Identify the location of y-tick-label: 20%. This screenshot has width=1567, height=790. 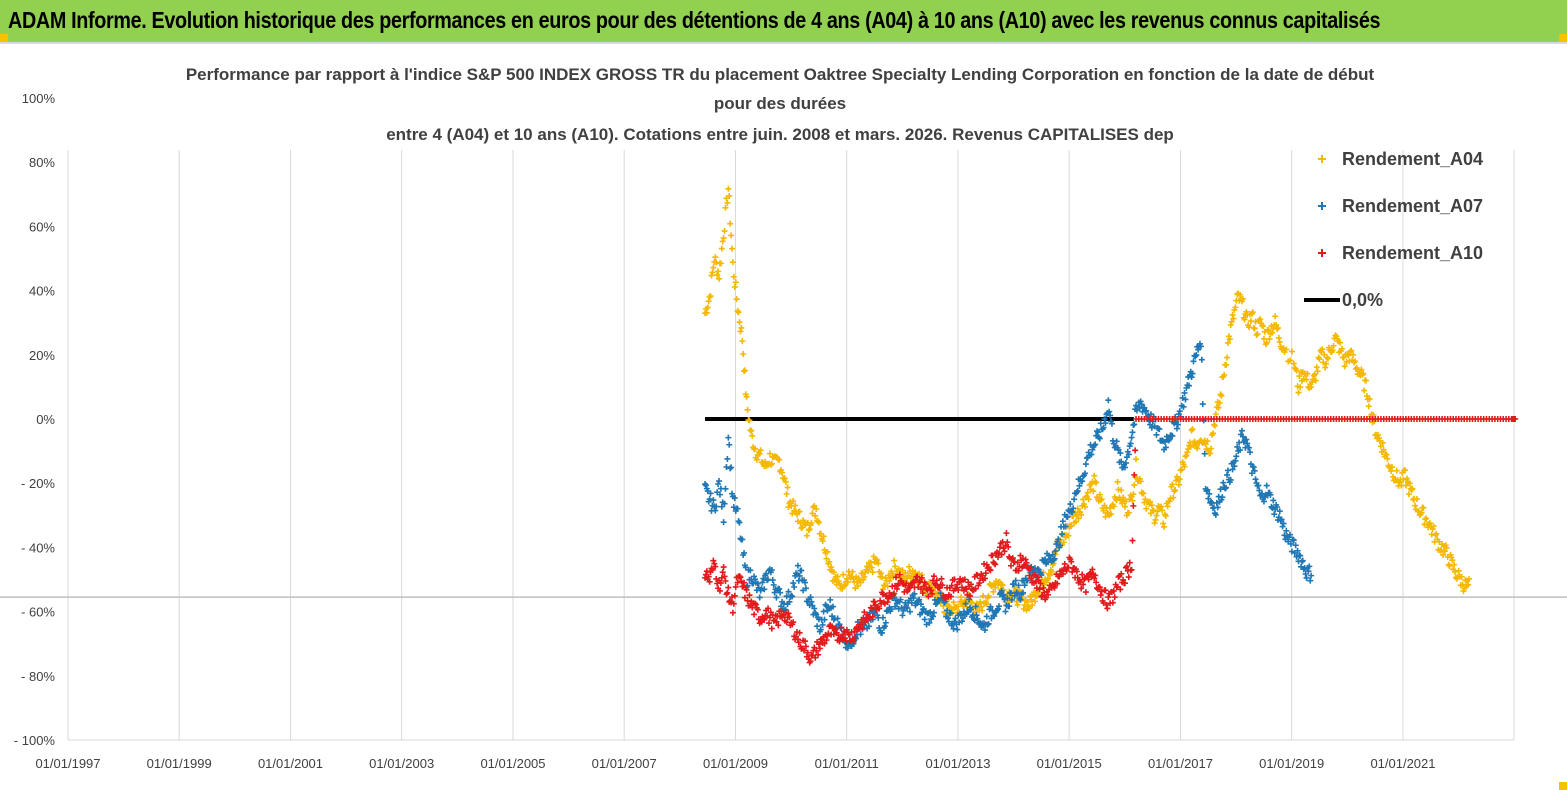
(42, 355).